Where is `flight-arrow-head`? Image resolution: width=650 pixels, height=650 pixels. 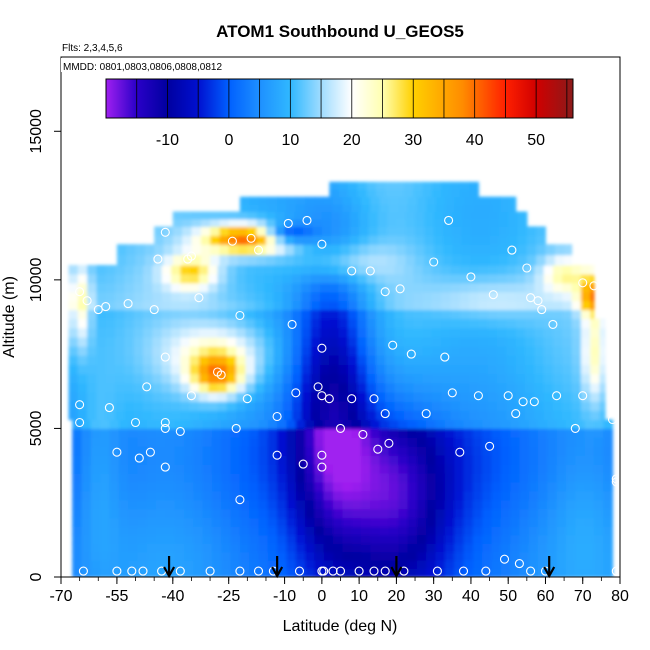 flight-arrow-head is located at coordinates (396, 572).